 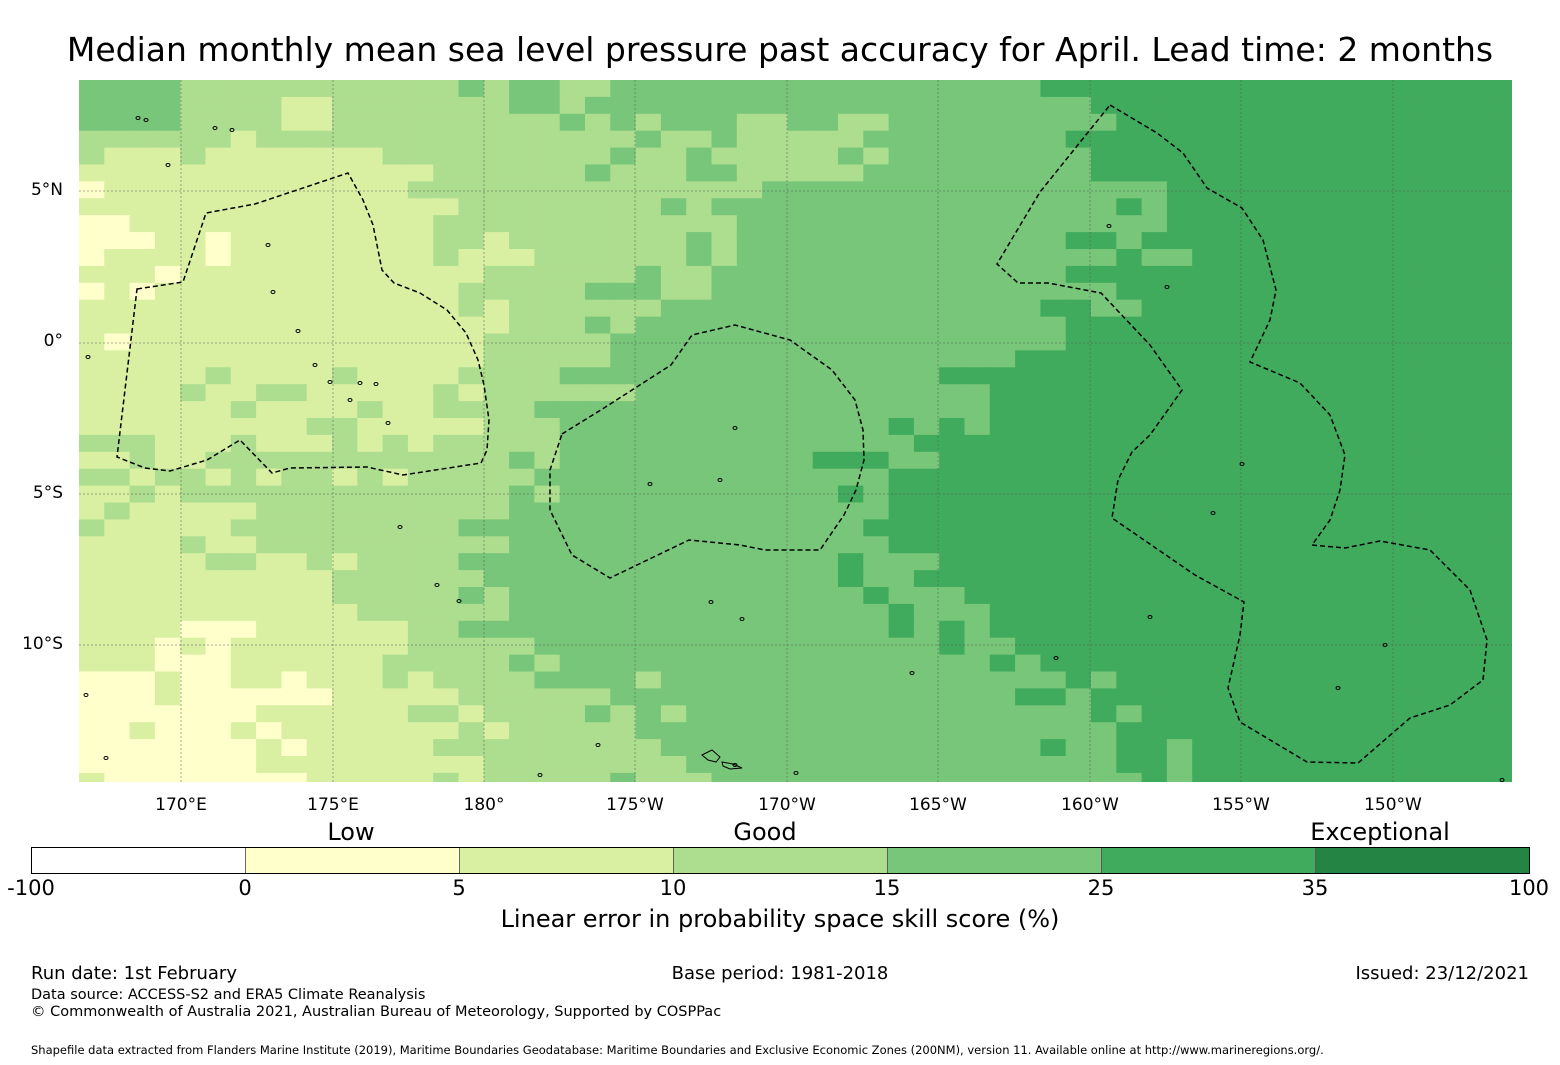 I want to click on colorbar-tick-10: 10, so click(x=673, y=888).